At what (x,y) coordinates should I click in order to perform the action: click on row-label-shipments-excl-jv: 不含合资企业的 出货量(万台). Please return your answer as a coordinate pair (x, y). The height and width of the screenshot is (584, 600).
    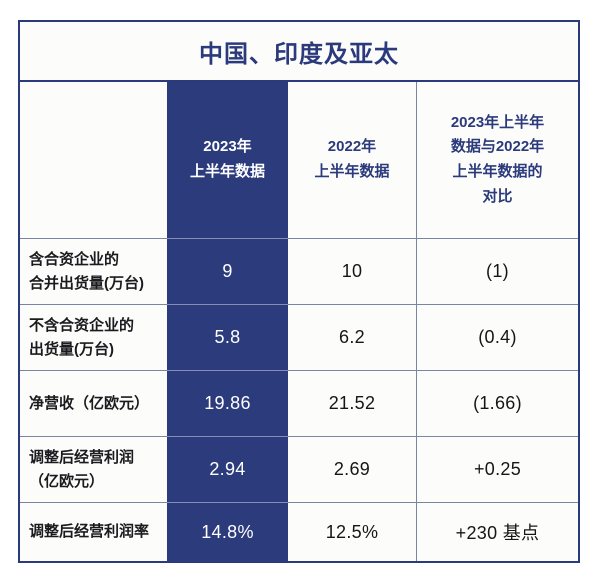
    Looking at the image, I should click on (93, 337).